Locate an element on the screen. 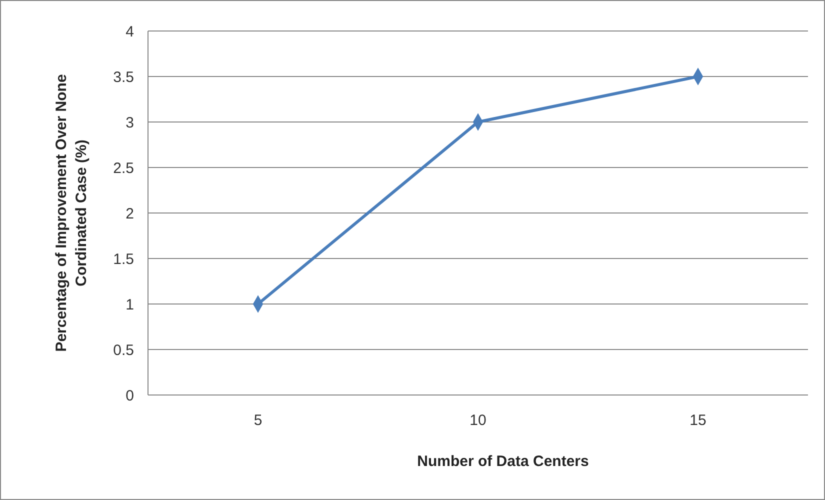 Image resolution: width=825 pixels, height=500 pixels. x-tick-label: 15 is located at coordinates (698, 420).